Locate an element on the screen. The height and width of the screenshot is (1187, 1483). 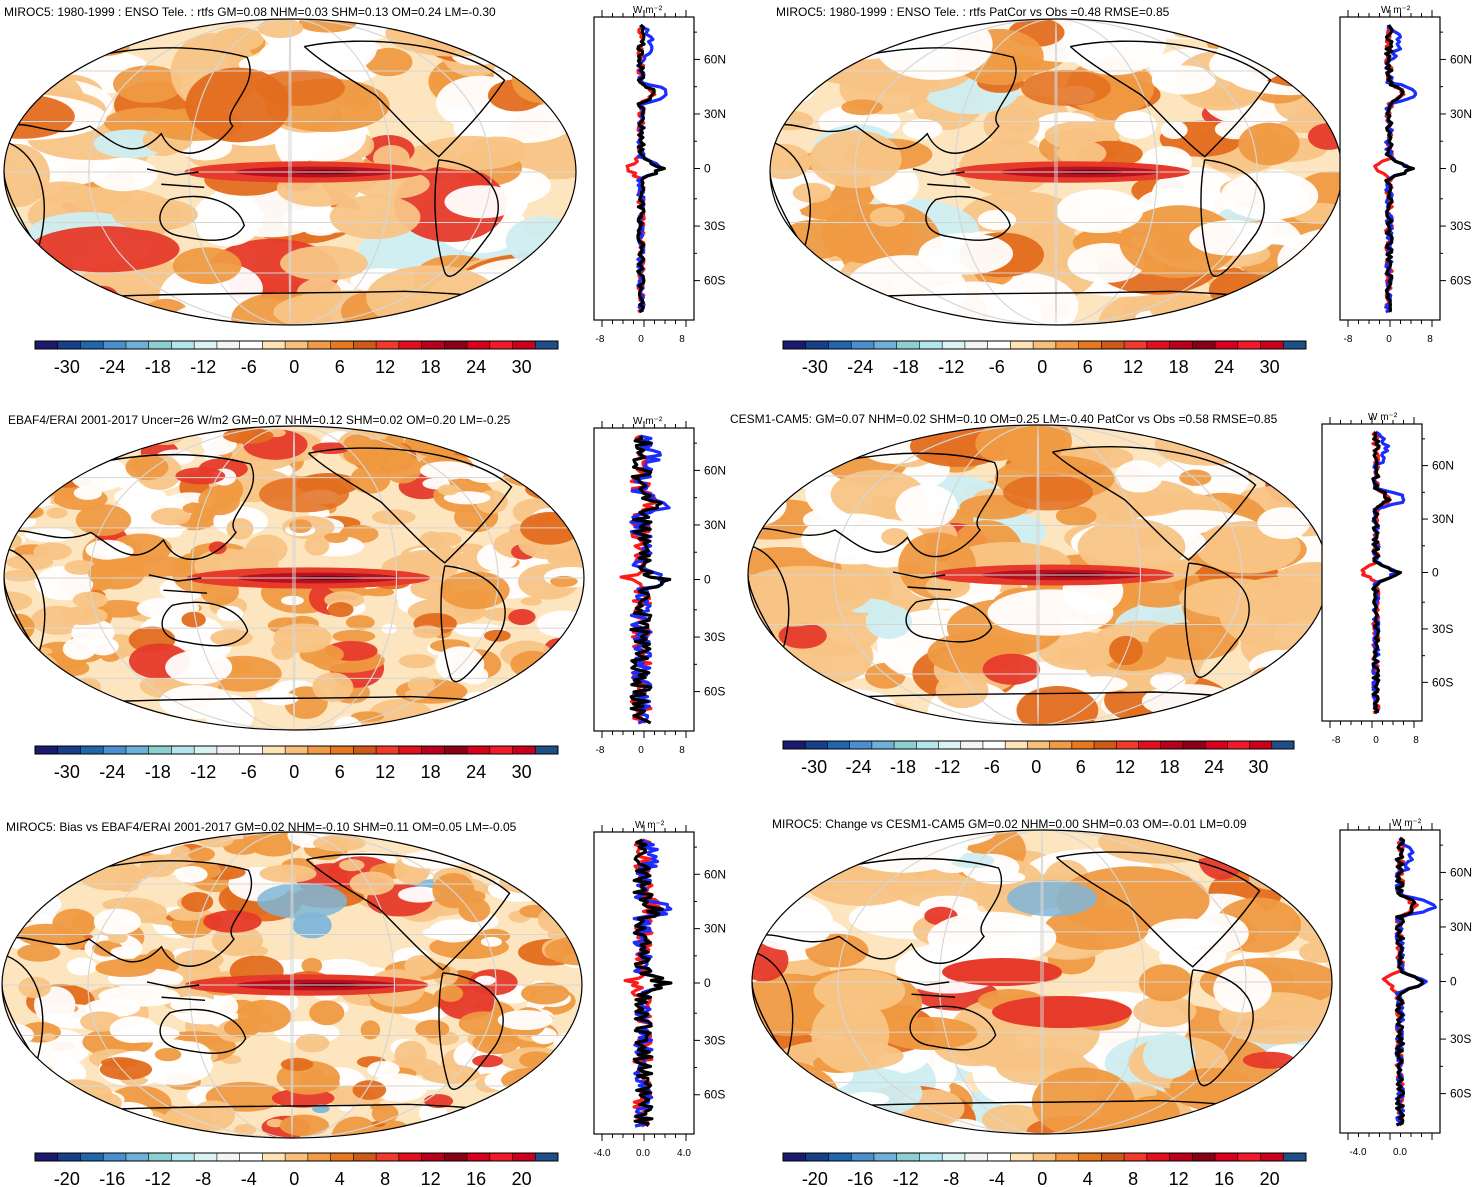
graticule is located at coordinates (1038, 575).